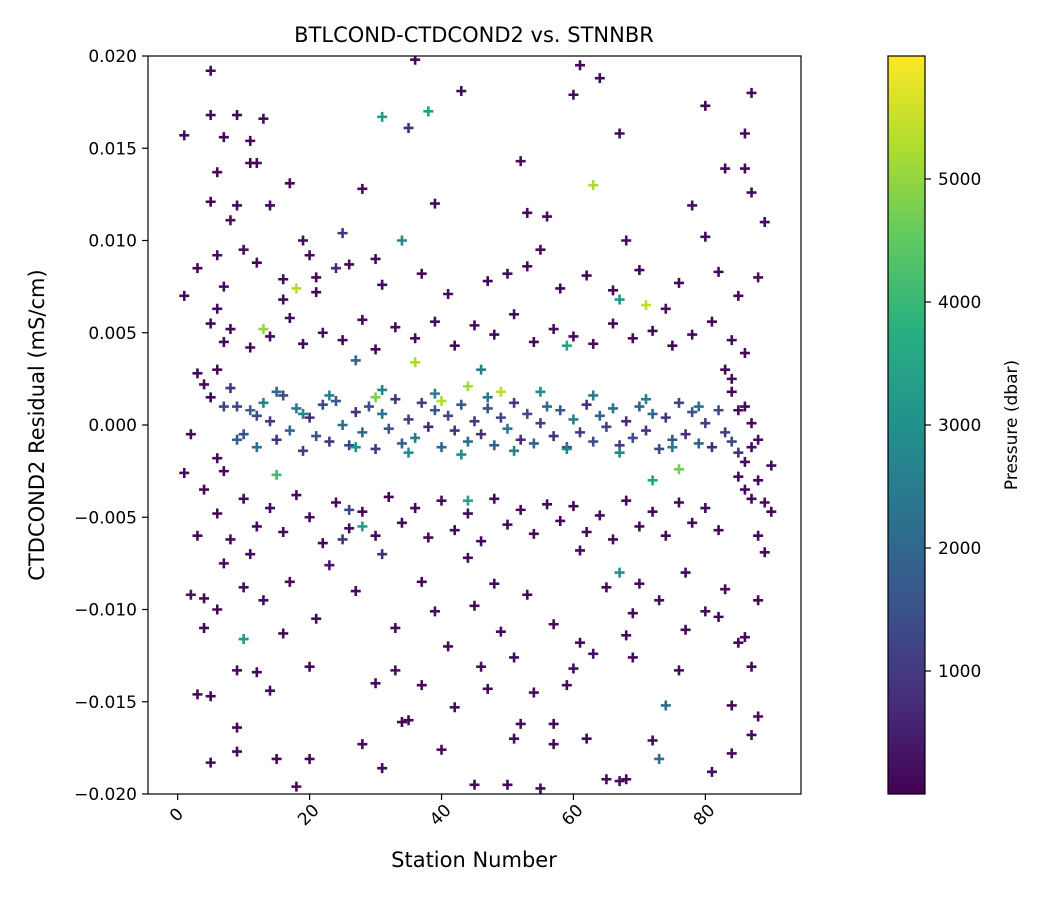 This screenshot has height=900, width=1050. Describe the element at coordinates (112, 57) in the screenshot. I see `y-tick-label: 0.020` at that location.